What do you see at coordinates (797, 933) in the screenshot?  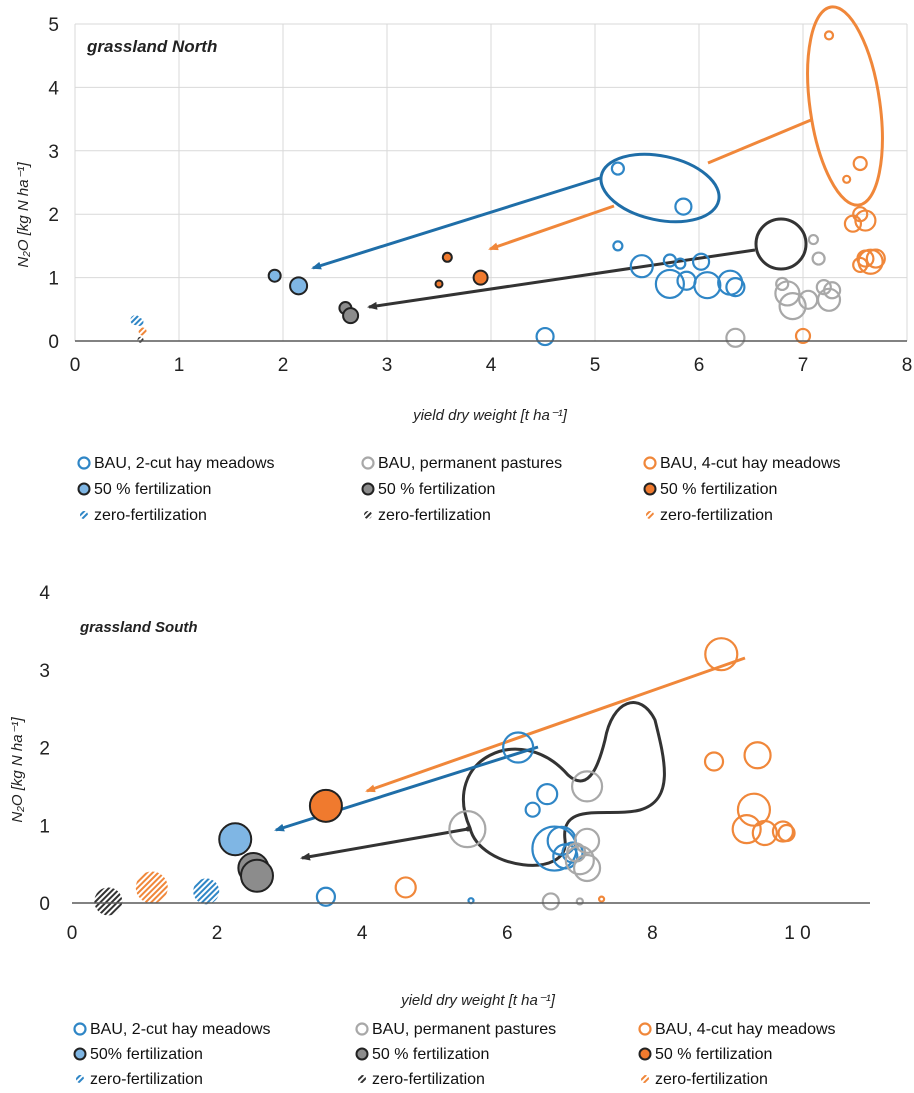 I see `x-tick-label: 1 0` at bounding box center [797, 933].